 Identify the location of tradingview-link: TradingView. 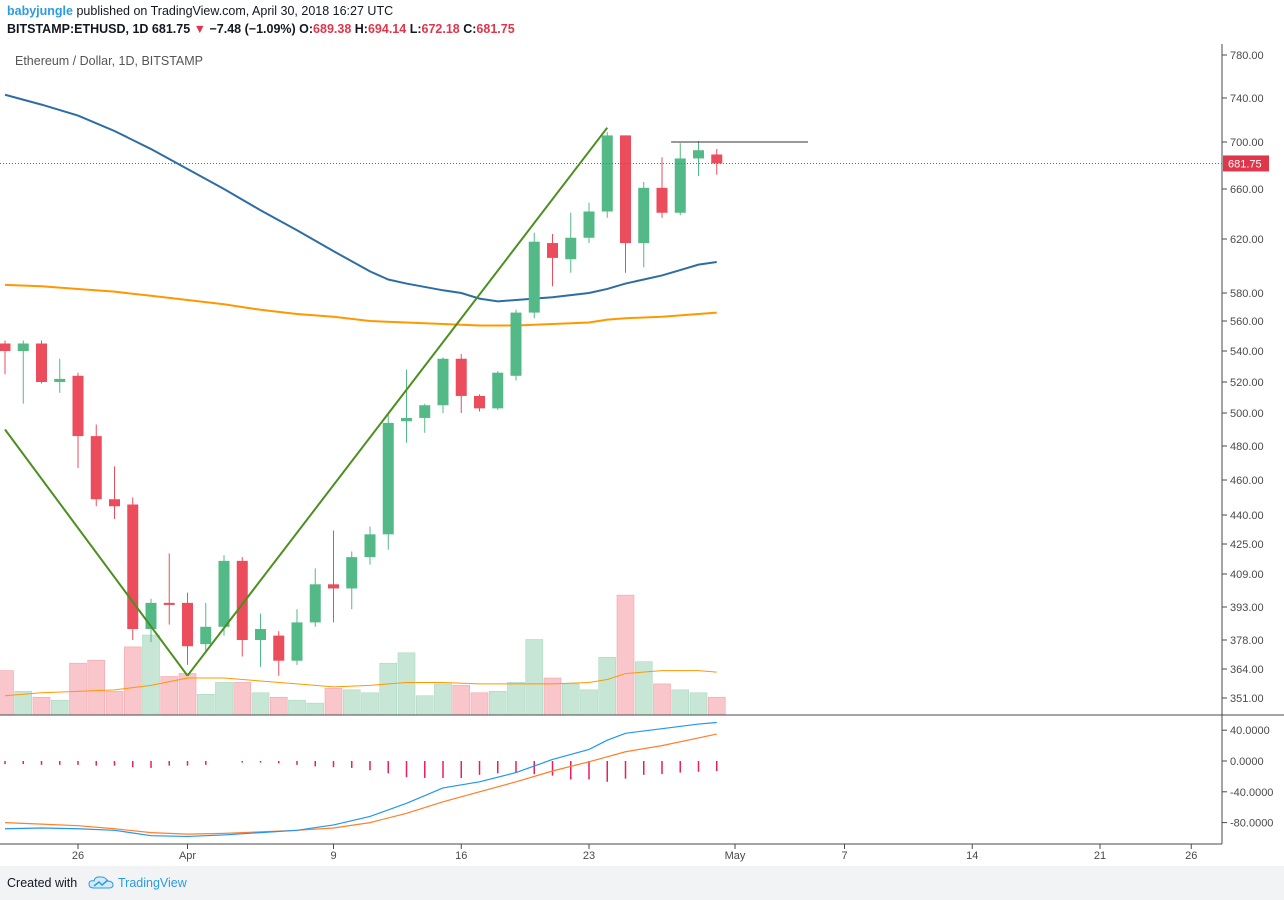
(152, 883).